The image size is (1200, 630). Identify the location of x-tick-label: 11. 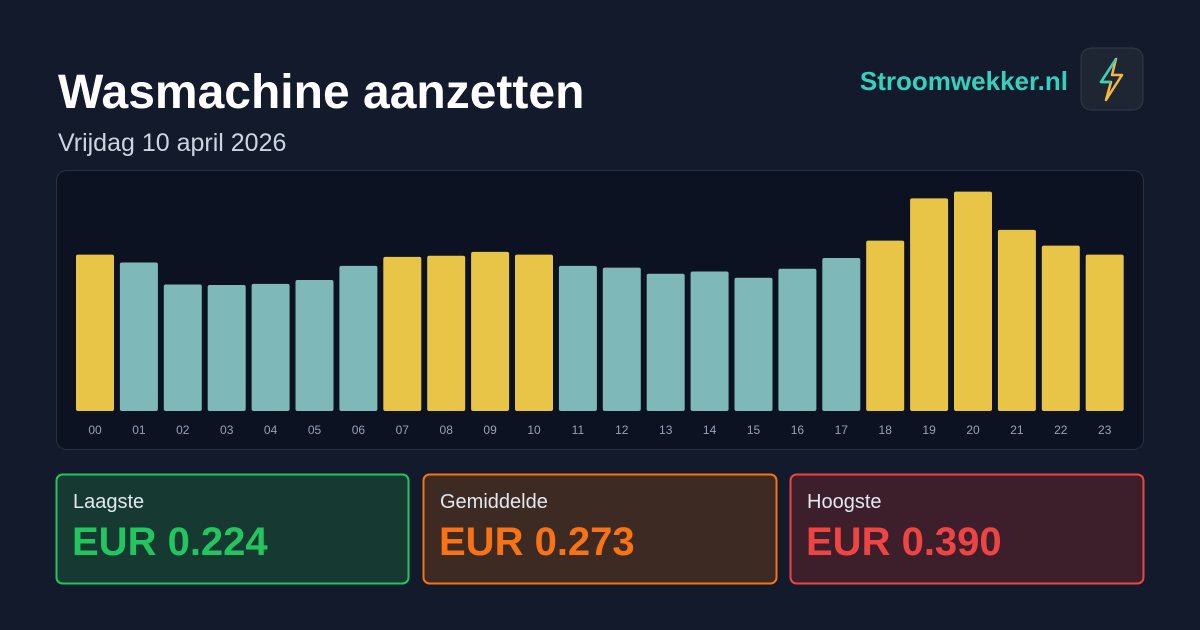
(578, 430).